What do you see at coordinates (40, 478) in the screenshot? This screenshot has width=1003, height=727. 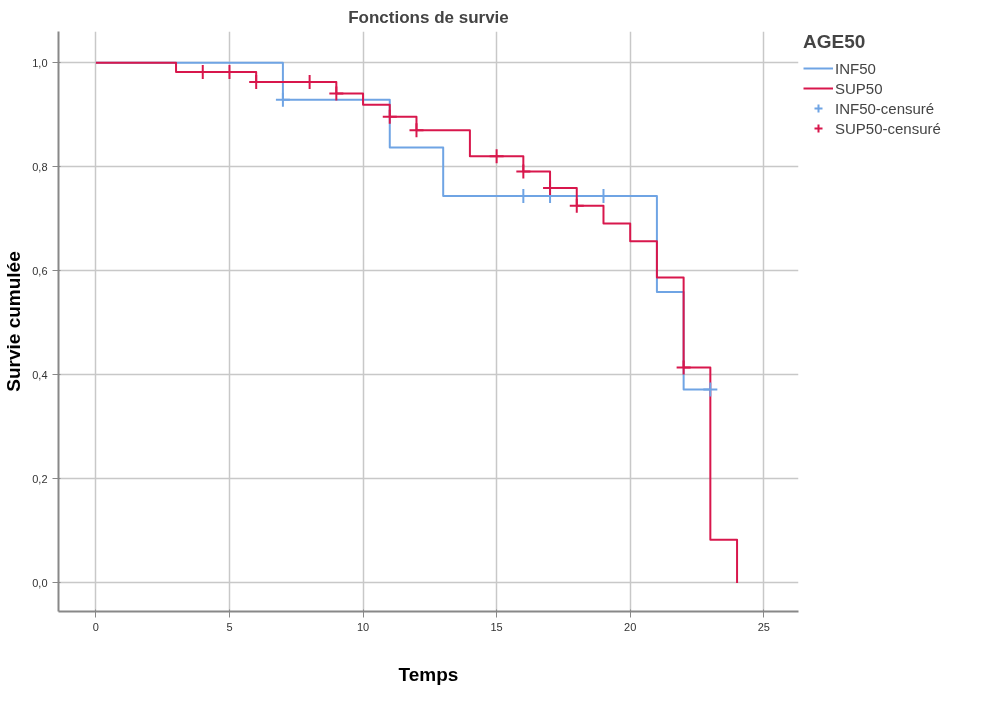 I see `y-tick-label: 0,2` at bounding box center [40, 478].